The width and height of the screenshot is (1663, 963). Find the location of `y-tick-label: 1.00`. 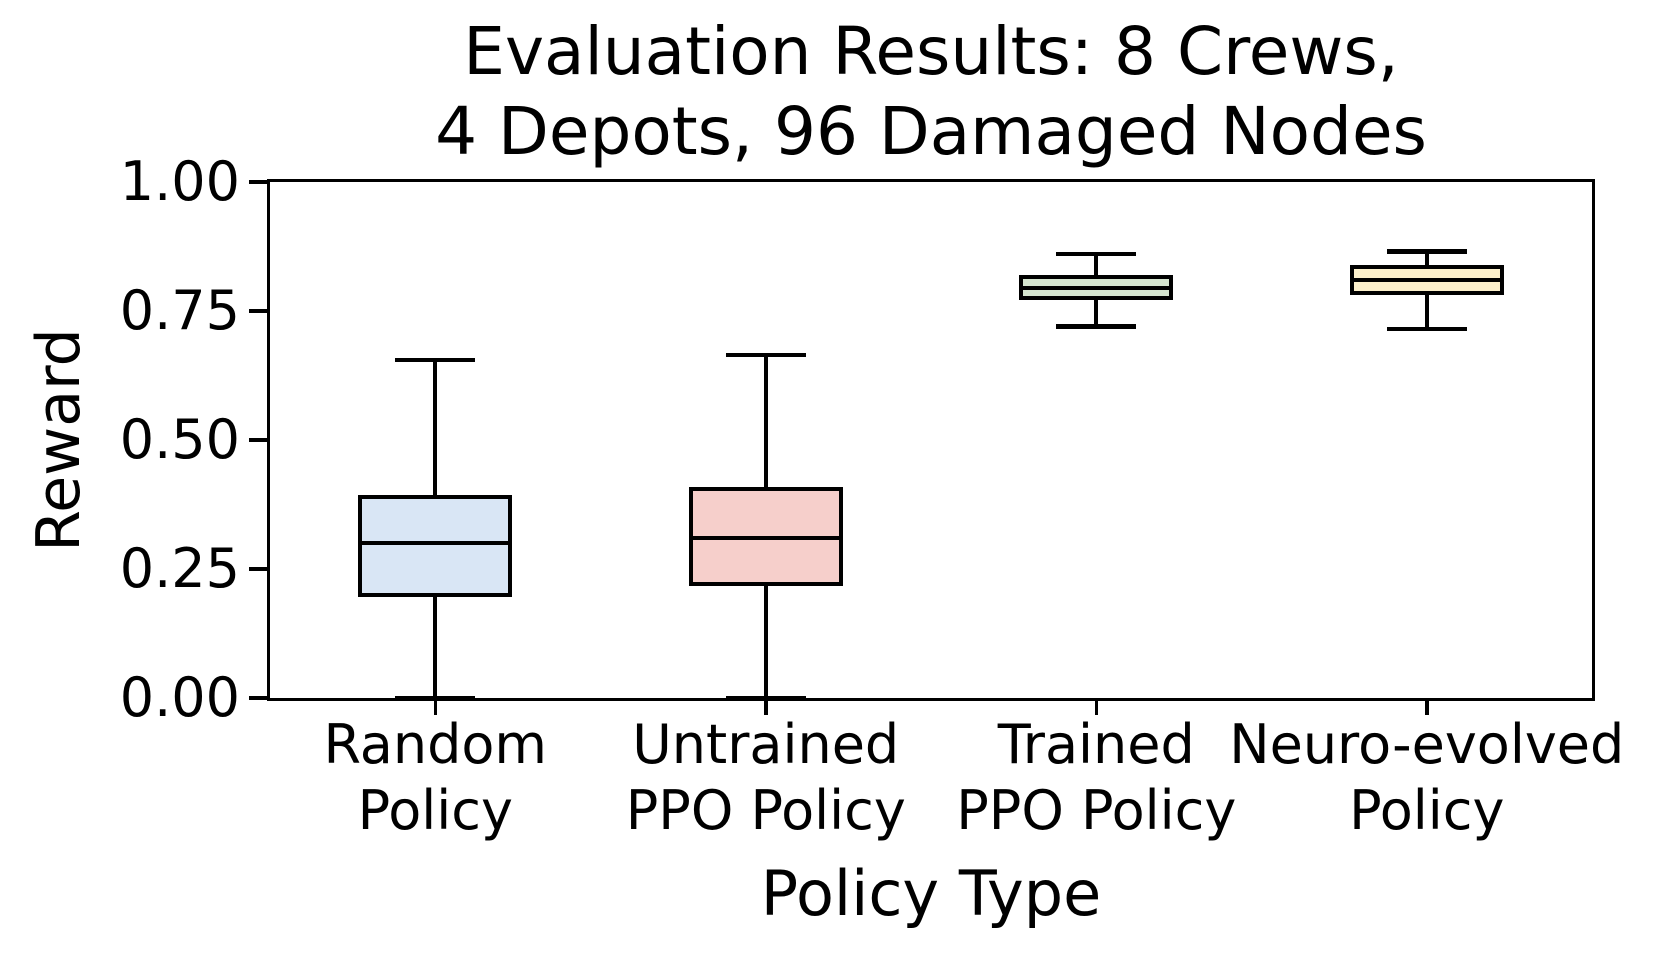

y-tick-label: 1.00 is located at coordinates (179, 181).